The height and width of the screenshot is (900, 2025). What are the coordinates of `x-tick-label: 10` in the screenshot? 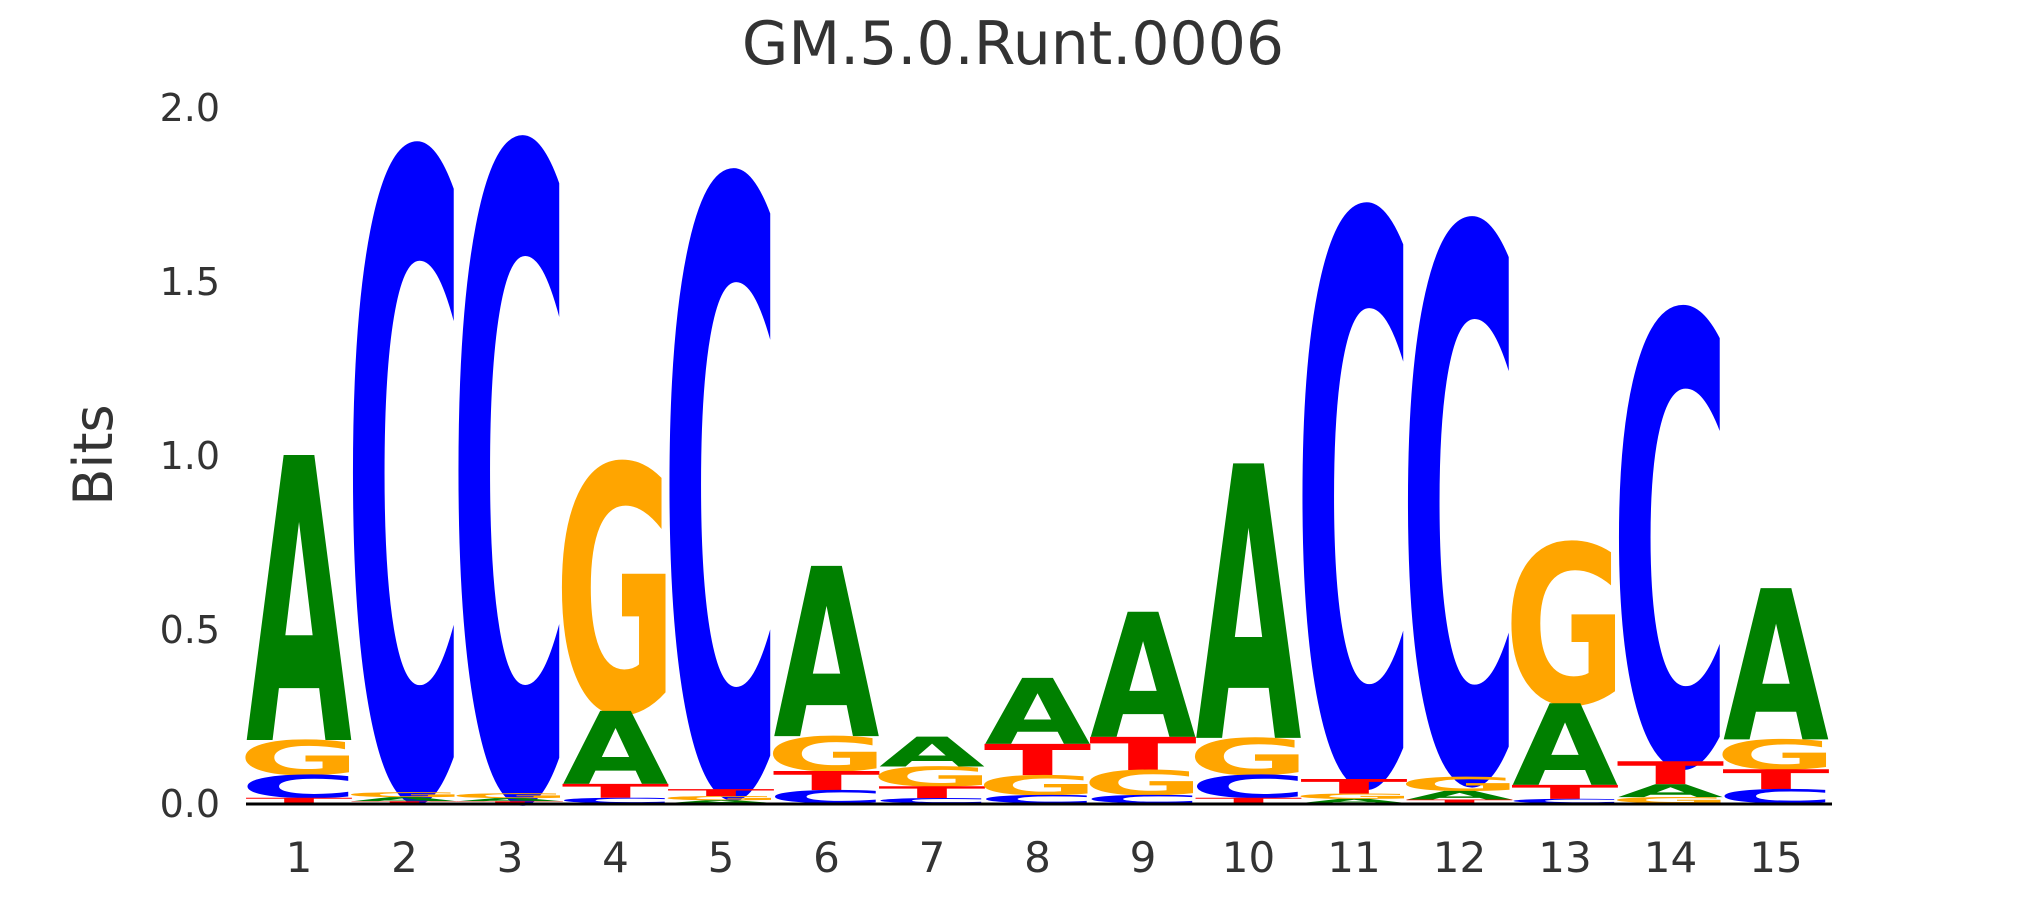 It's located at (1248, 857).